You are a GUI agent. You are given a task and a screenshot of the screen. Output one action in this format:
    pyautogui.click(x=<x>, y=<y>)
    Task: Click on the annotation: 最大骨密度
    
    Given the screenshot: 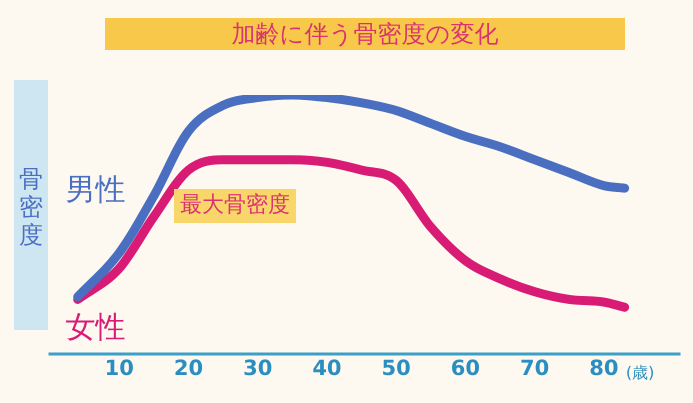 What is the action you would take?
    pyautogui.click(x=235, y=205)
    